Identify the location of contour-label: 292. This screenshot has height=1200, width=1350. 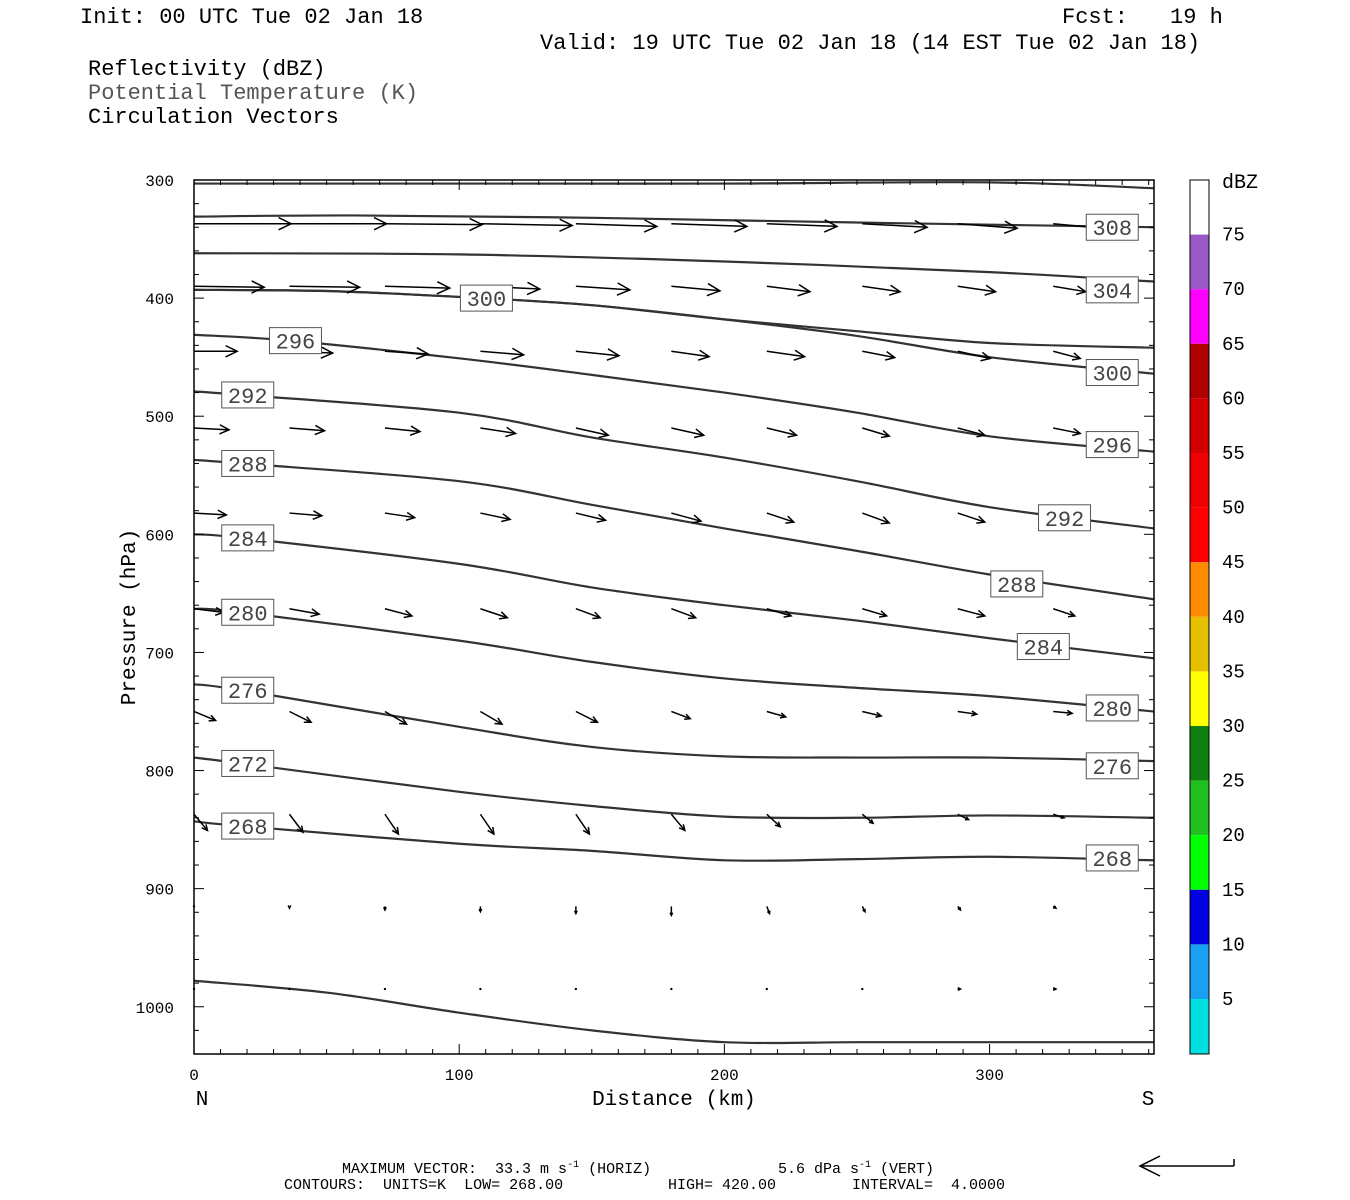
(248, 397).